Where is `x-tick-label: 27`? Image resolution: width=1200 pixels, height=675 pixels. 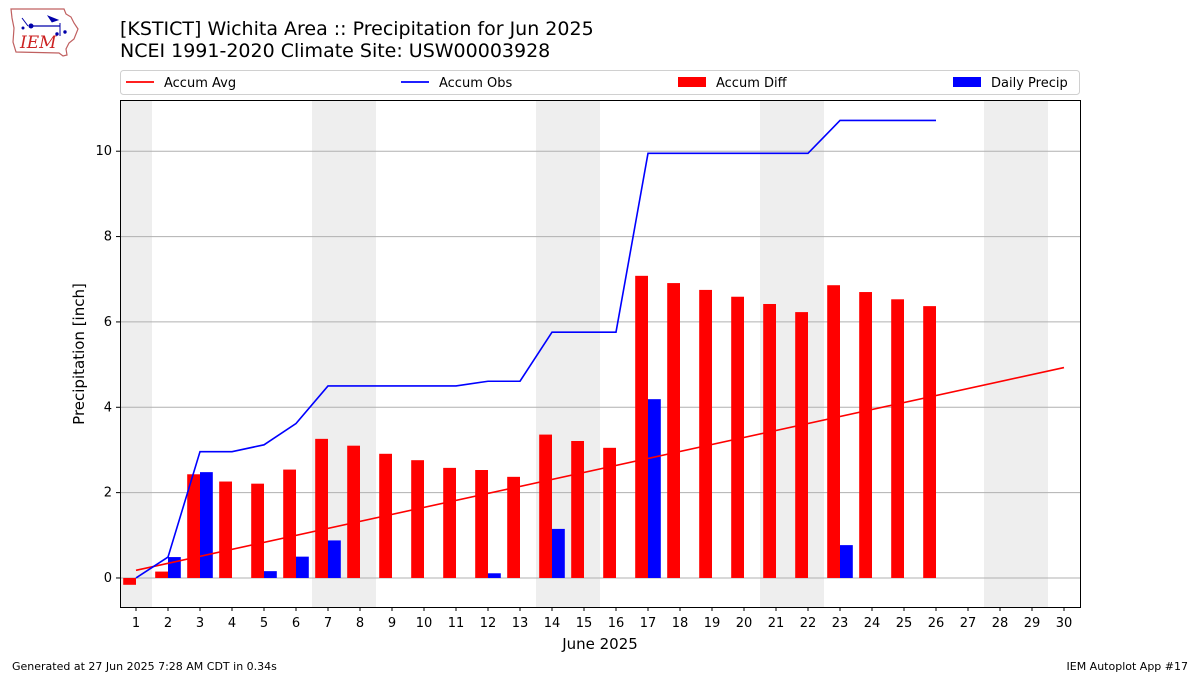 x-tick-label: 27 is located at coordinates (968, 623).